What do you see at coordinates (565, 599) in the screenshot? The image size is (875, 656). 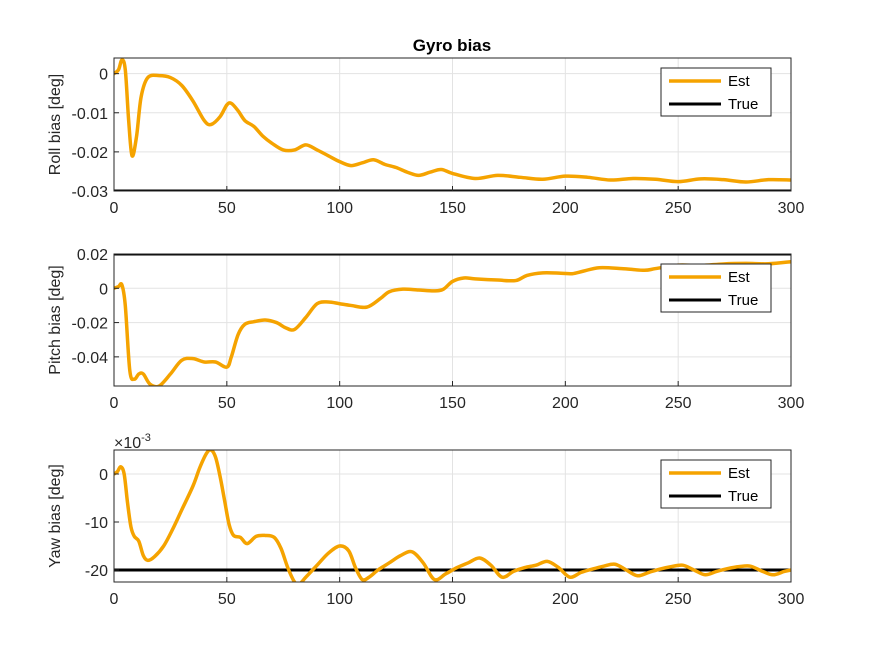 I see `yaw-bias-x-tick-label: 200` at bounding box center [565, 599].